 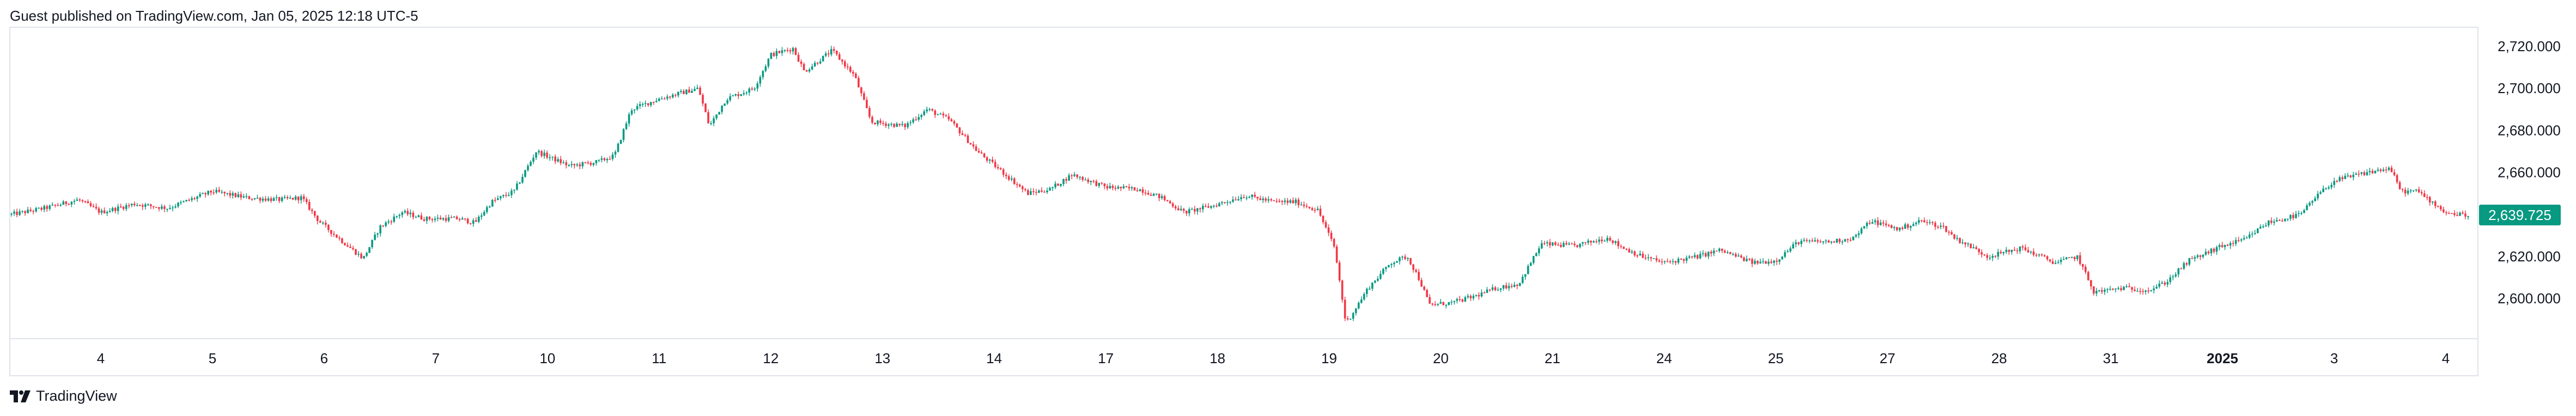 I want to click on footer-branding: TradingView, so click(x=63, y=396).